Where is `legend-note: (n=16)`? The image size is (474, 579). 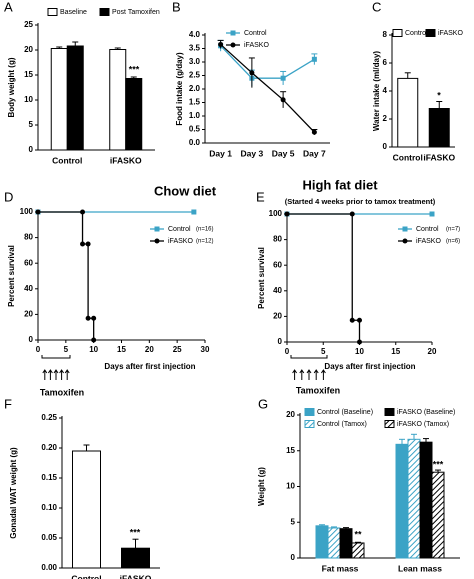
legend-note: (n=16) is located at coordinates (205, 230).